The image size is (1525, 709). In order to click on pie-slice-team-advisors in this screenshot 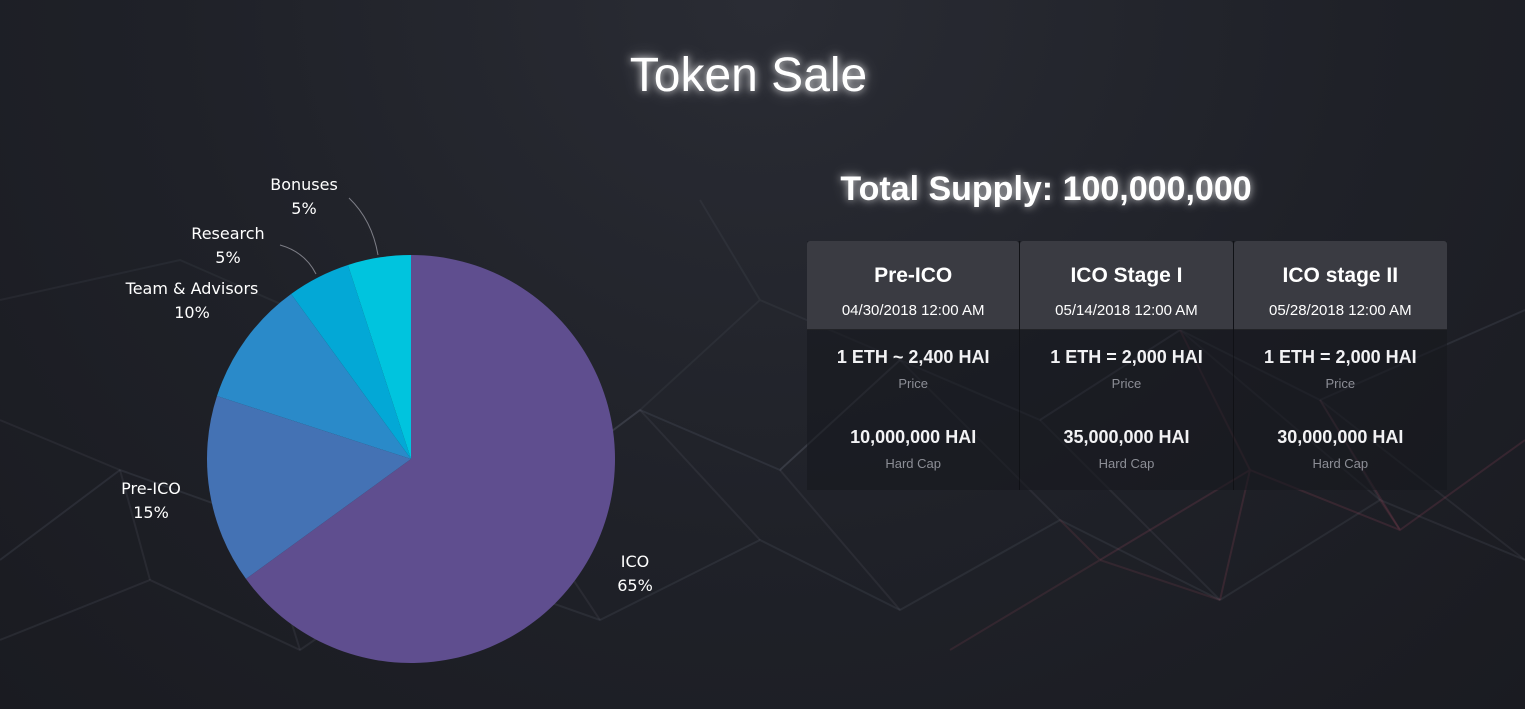, I will do `click(313, 376)`.